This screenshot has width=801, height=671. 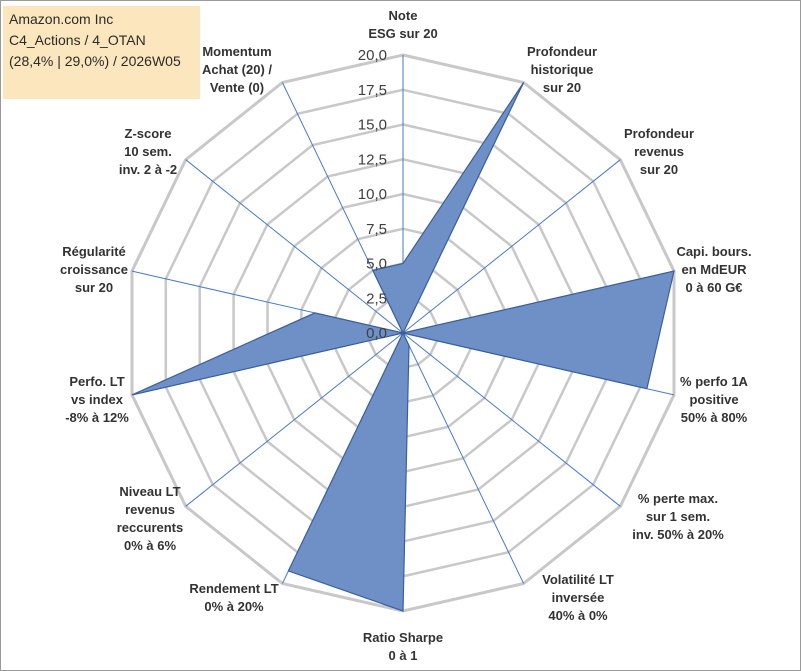 I want to click on tick-label: 17,5, so click(x=372, y=90).